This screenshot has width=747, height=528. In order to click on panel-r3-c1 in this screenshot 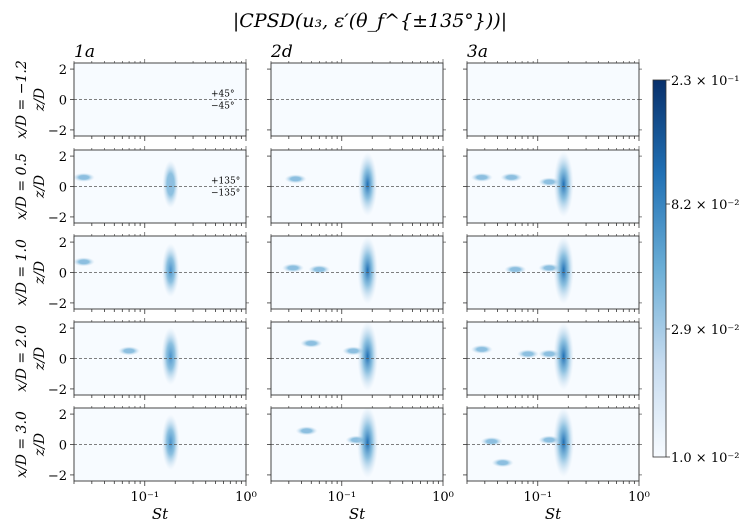, I will do `click(356, 359)`.